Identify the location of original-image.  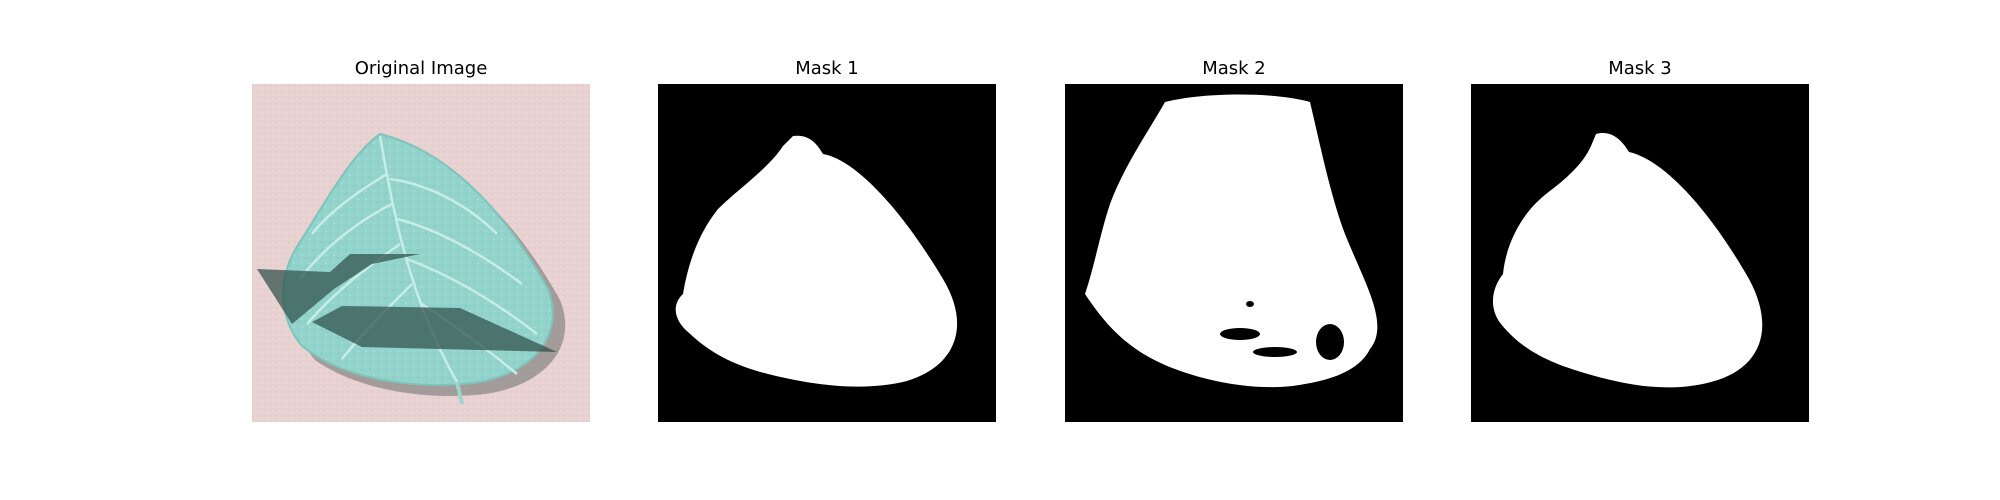
(421, 253).